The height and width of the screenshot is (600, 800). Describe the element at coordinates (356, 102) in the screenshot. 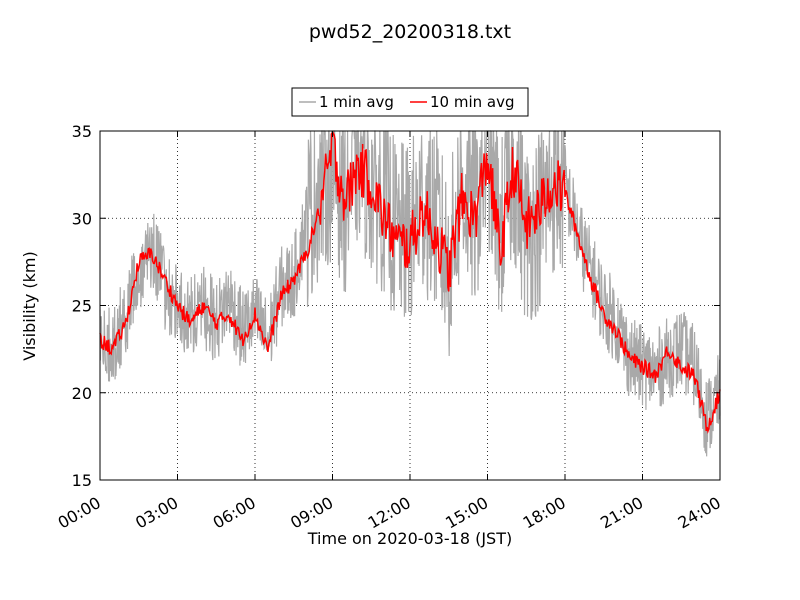

I see `legend-label-1min: 1 min avg` at that location.